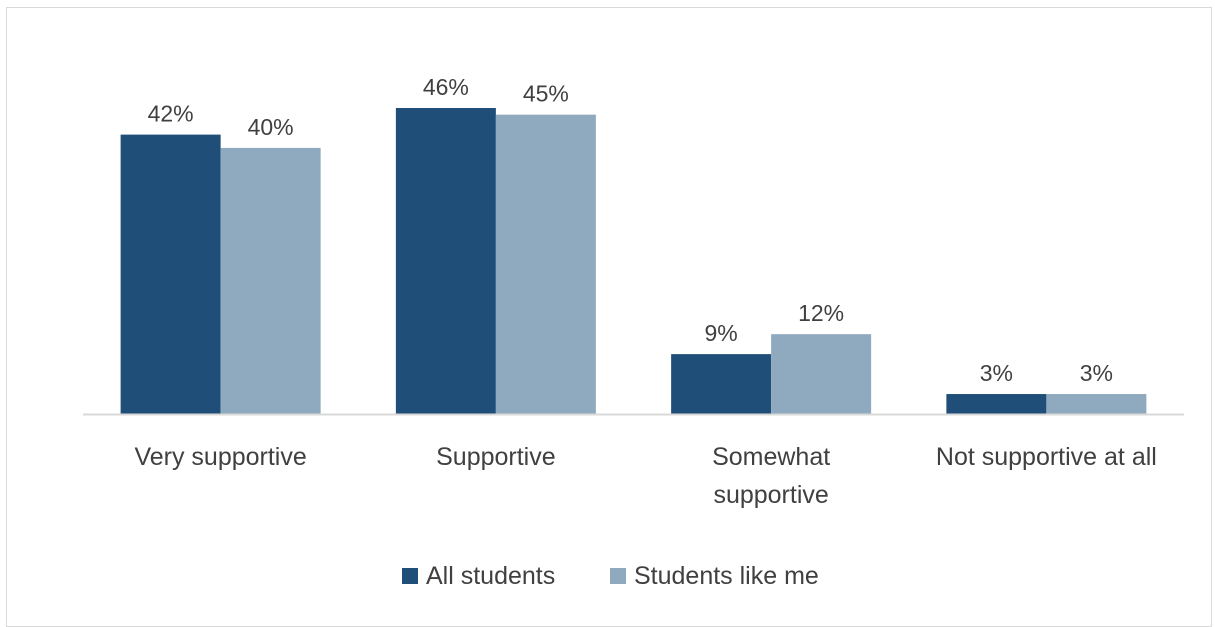  Describe the element at coordinates (490, 576) in the screenshot. I see `legend-label: All students` at that location.